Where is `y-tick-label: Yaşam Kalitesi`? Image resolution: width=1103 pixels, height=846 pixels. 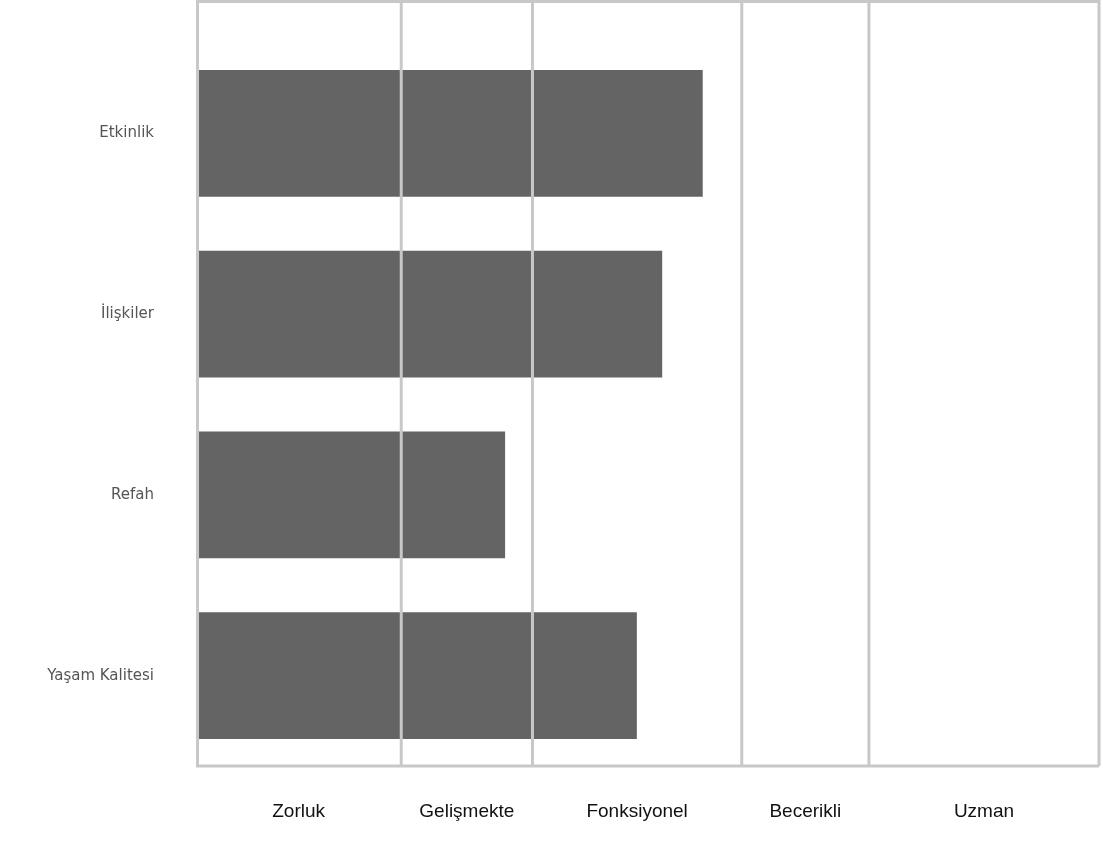 y-tick-label: Yaşam Kalitesi is located at coordinates (100, 674).